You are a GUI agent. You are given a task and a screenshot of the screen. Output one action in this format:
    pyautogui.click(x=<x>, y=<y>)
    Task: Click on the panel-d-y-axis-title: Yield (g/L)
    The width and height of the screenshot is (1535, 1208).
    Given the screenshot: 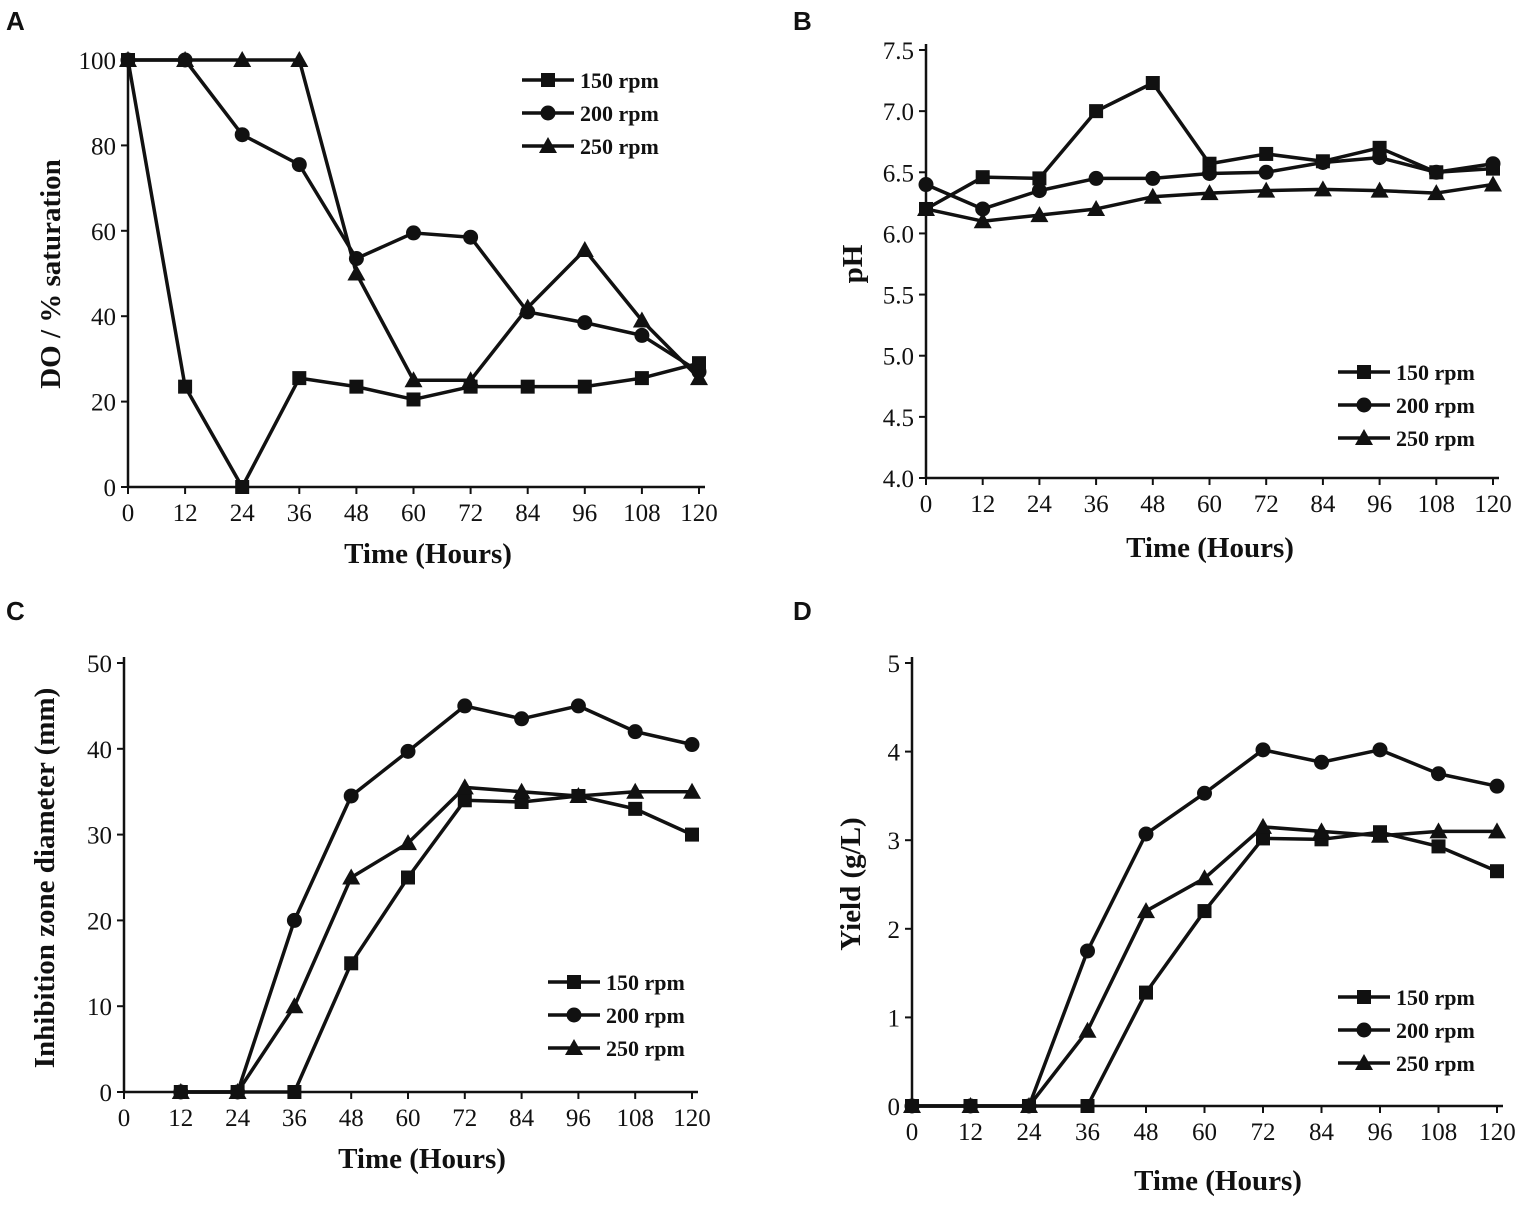 What is the action you would take?
    pyautogui.click(x=851, y=883)
    